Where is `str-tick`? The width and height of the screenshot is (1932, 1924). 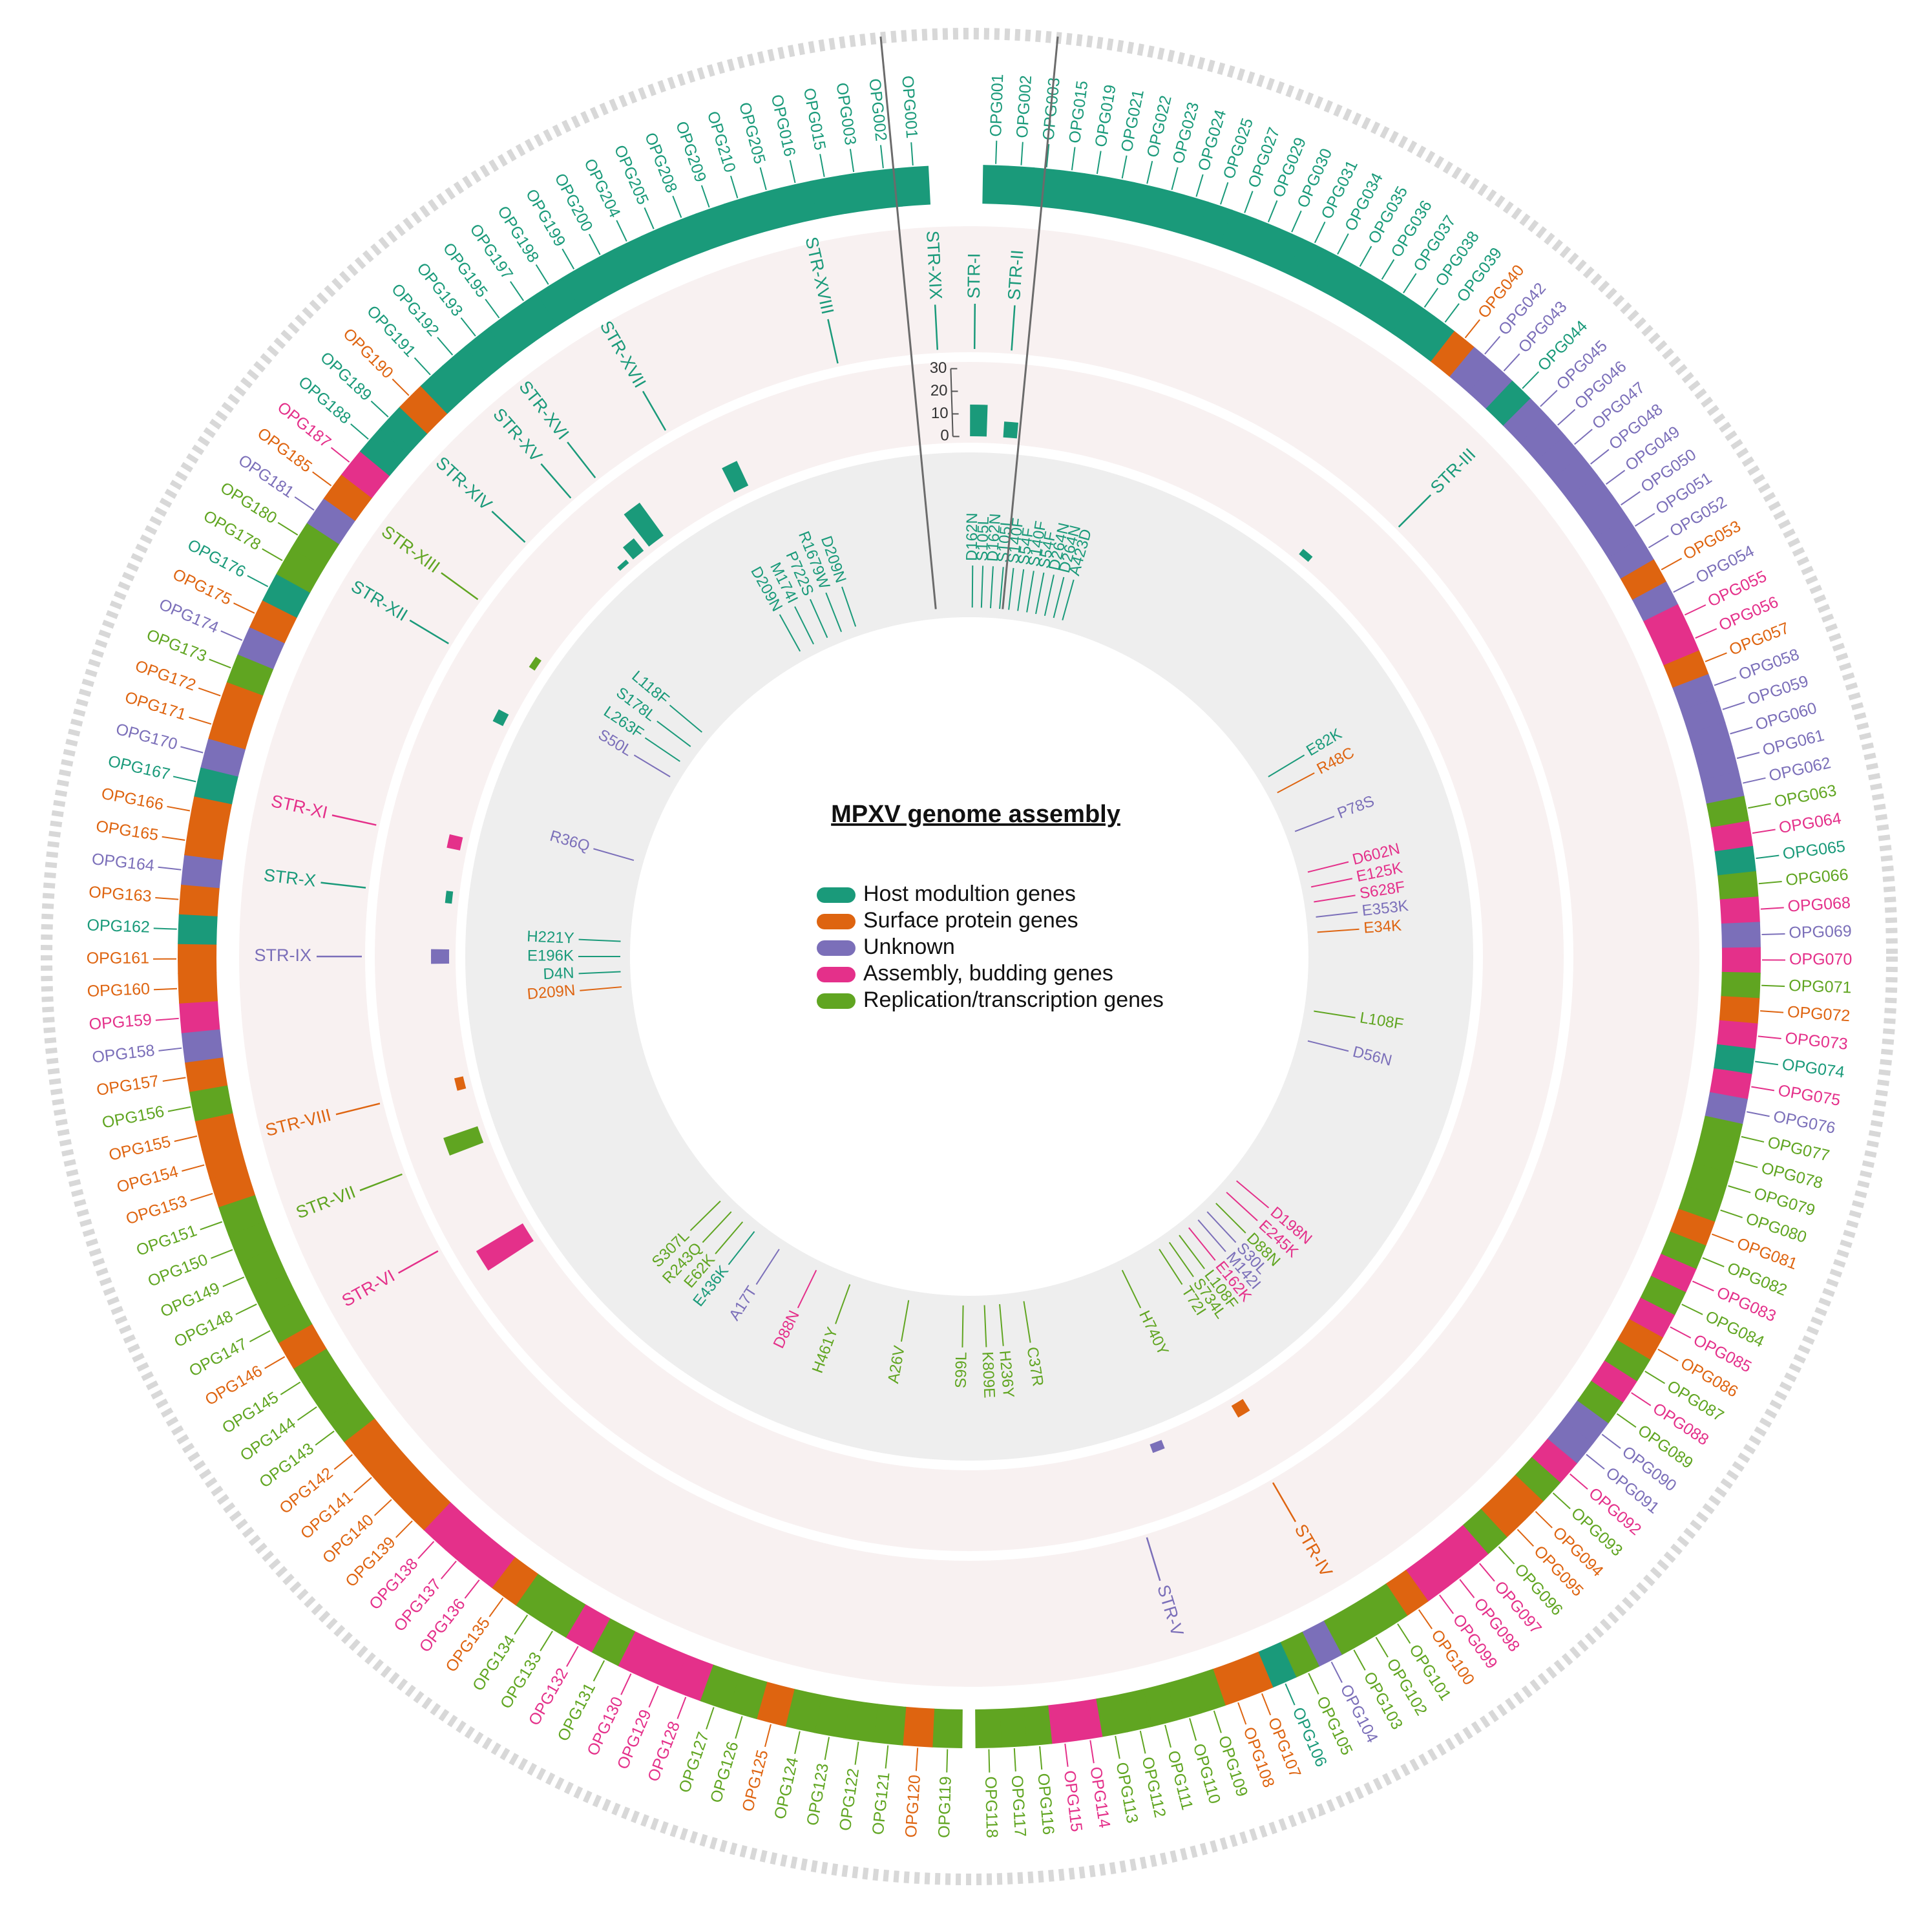
str-tick is located at coordinates (975, 326).